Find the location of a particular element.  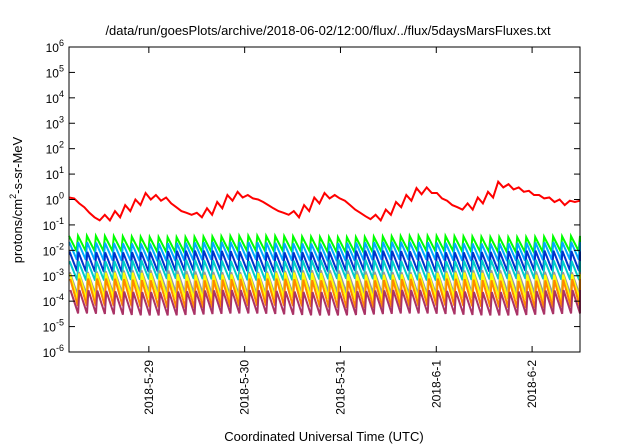

y-tick-label-exp: -3 is located at coordinates (60, 272).